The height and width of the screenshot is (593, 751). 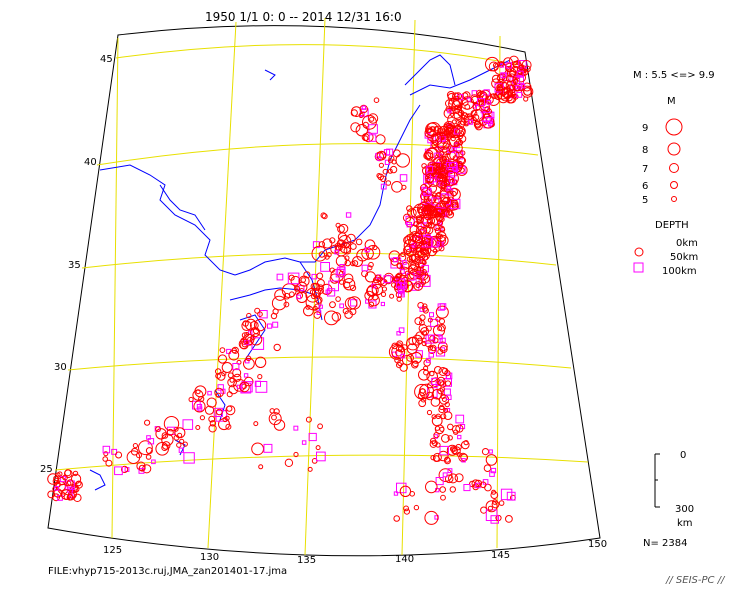 What do you see at coordinates (645, 169) in the screenshot?
I see `mag-label-7: 7` at bounding box center [645, 169].